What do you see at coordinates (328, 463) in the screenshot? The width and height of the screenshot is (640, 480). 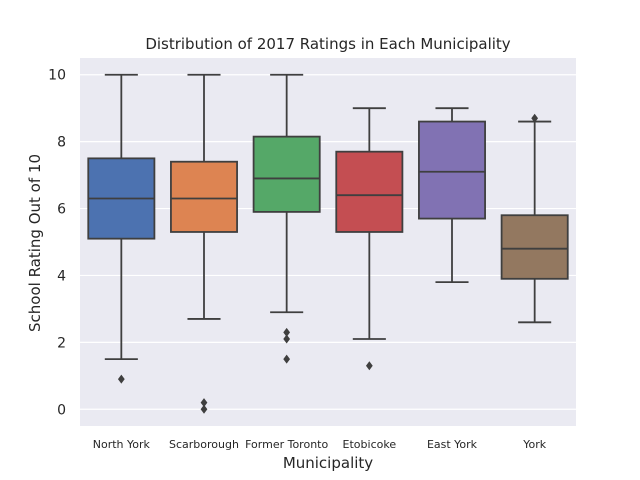 I see `x-axis-label: Municipality` at bounding box center [328, 463].